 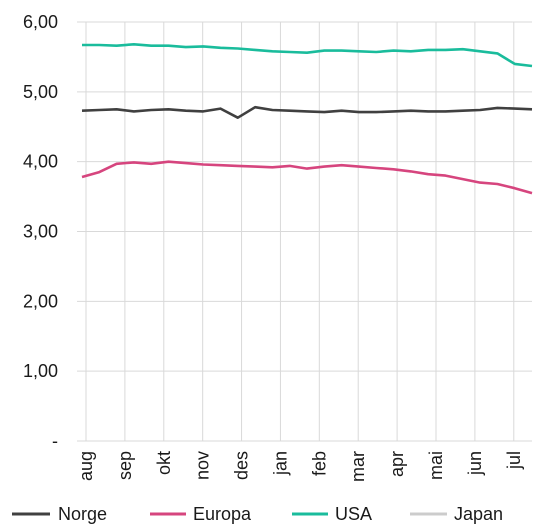 I want to click on x-axis: aug sep okt nov des jan feb mar apr mai jun jul, so click(x=300, y=466).